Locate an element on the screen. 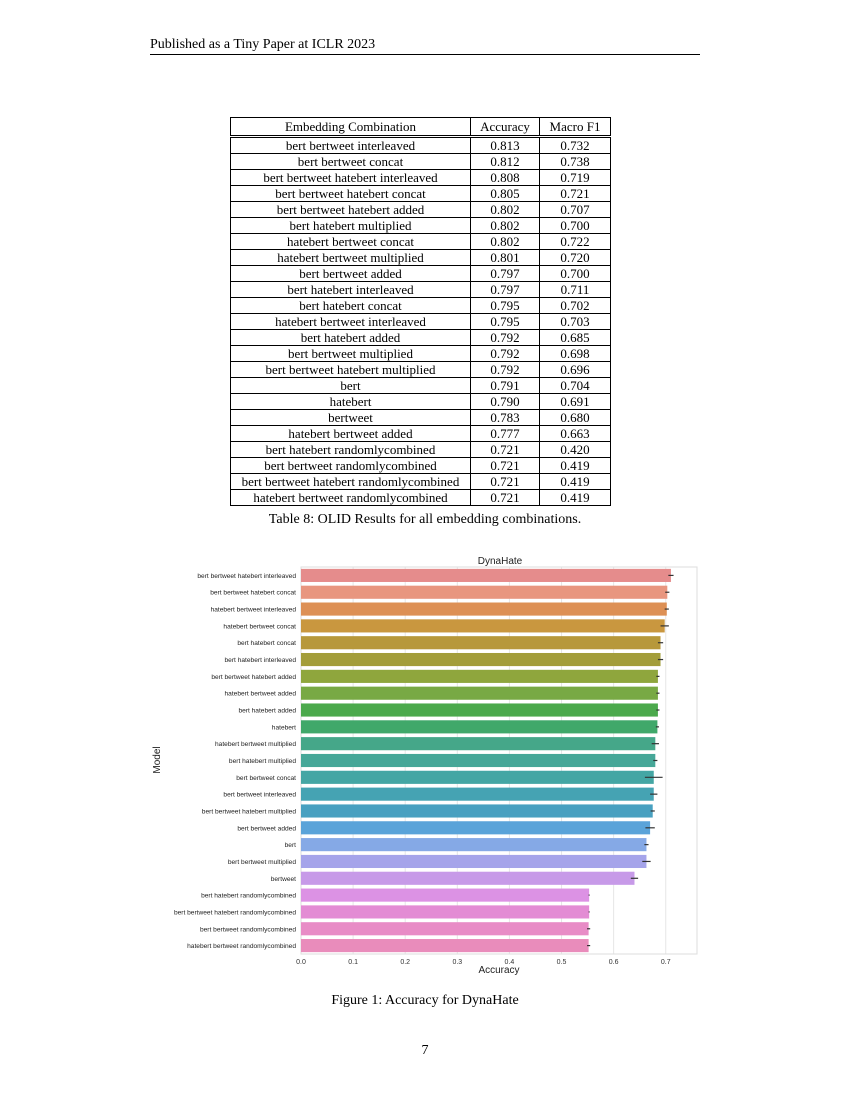 The image size is (850, 1100). cell-embedding-combination: bertweet is located at coordinates (350, 417).